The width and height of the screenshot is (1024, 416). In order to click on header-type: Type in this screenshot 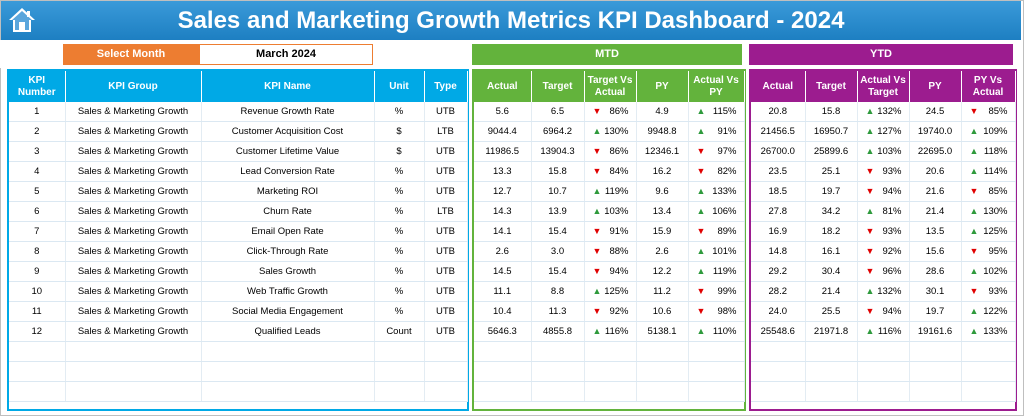, I will do `click(446, 86)`.